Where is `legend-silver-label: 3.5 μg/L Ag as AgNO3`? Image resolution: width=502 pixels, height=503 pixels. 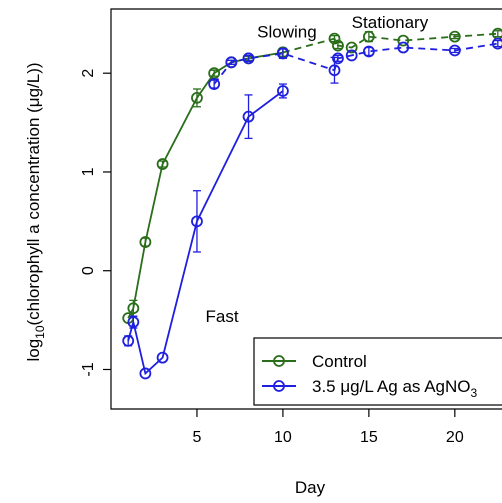
legend-silver-label: 3.5 μg/L Ag as AgNO3 is located at coordinates (395, 388).